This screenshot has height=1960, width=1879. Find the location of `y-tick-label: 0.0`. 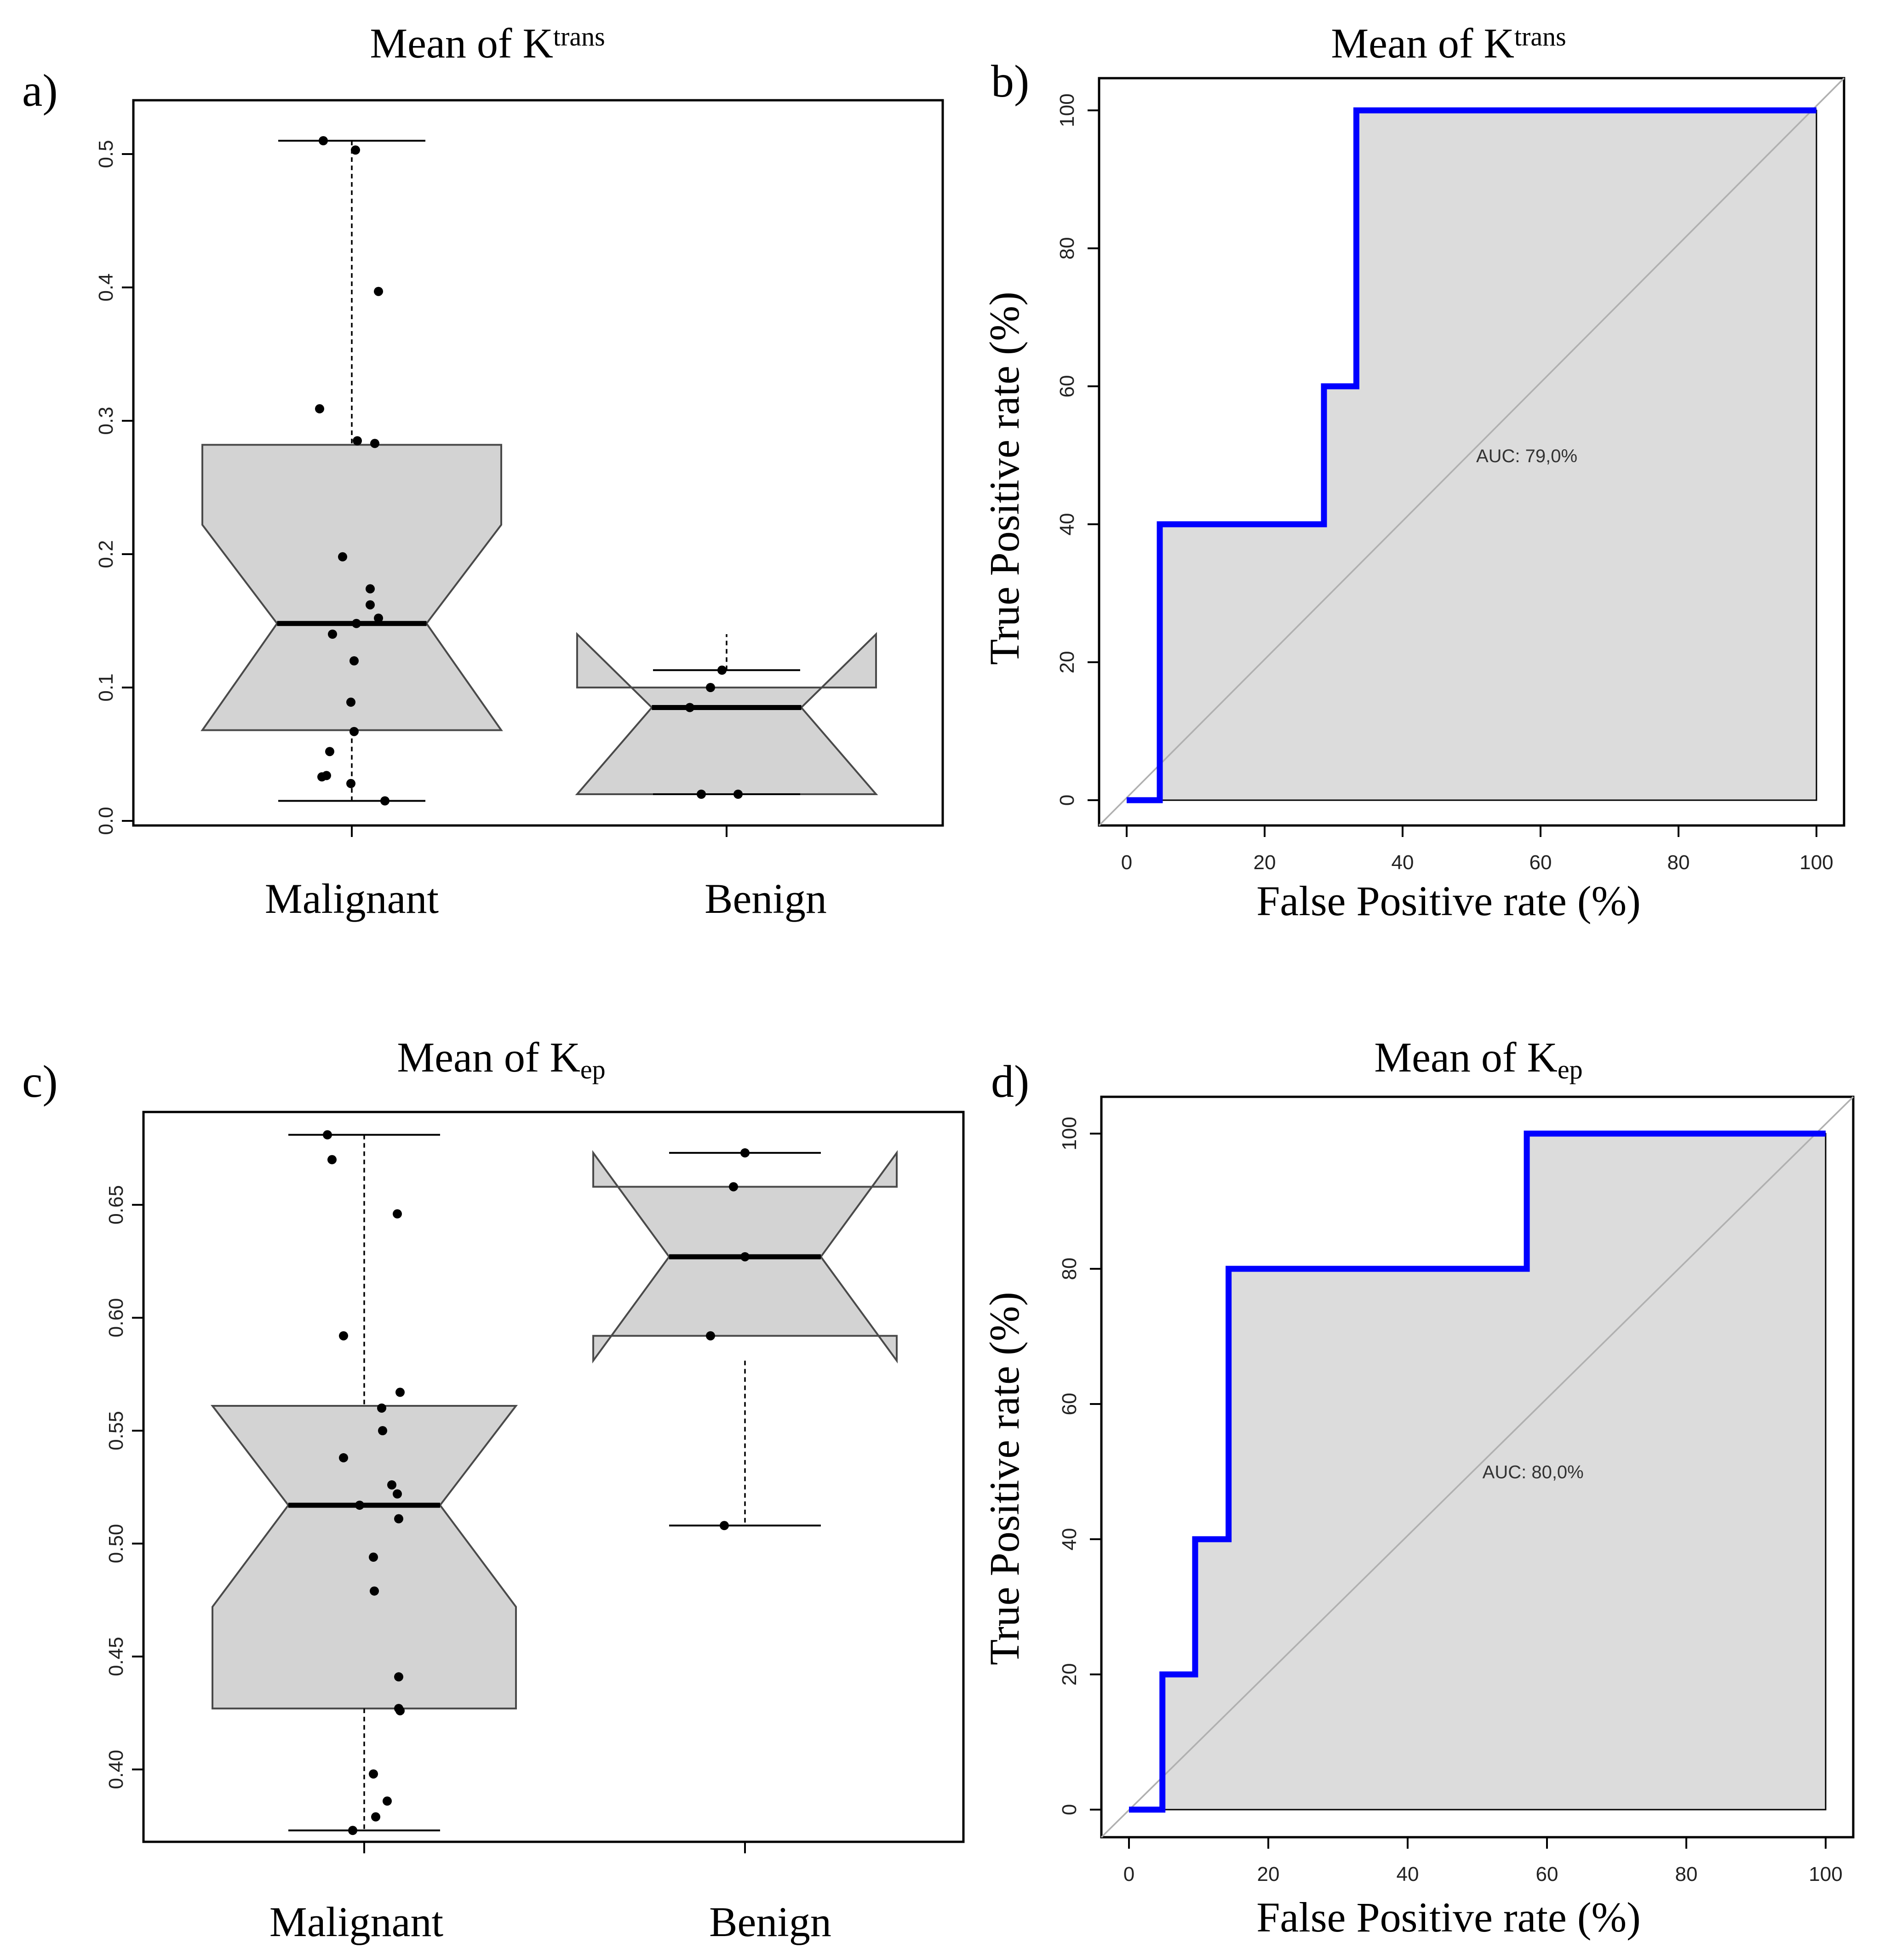

y-tick-label: 0.0 is located at coordinates (106, 821).